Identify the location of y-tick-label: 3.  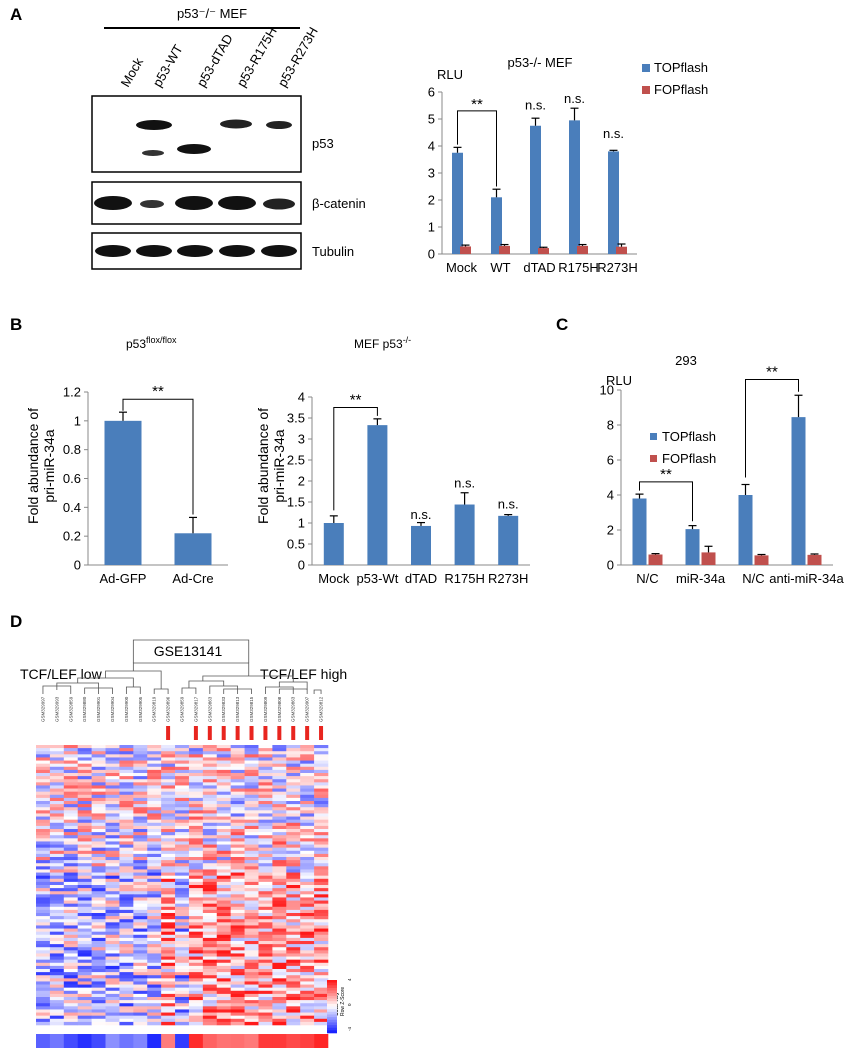
(301, 439).